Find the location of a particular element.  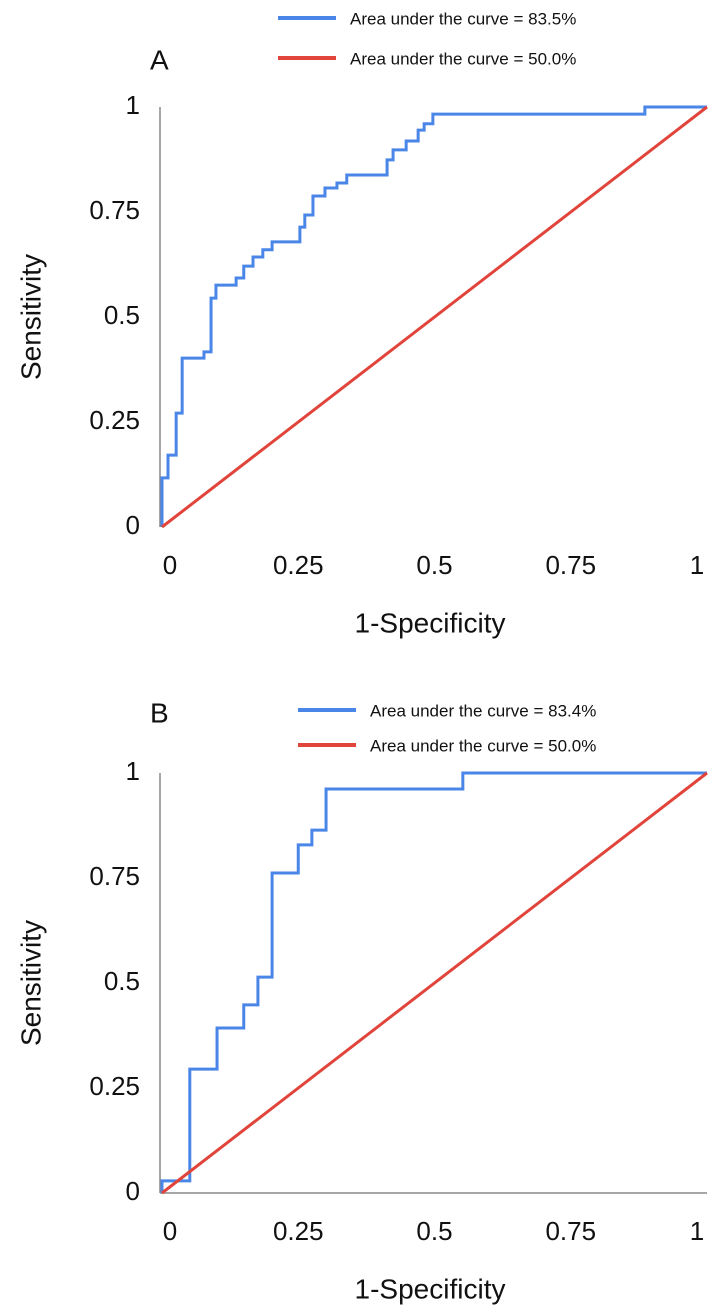

panel-label: A is located at coordinates (159, 59).